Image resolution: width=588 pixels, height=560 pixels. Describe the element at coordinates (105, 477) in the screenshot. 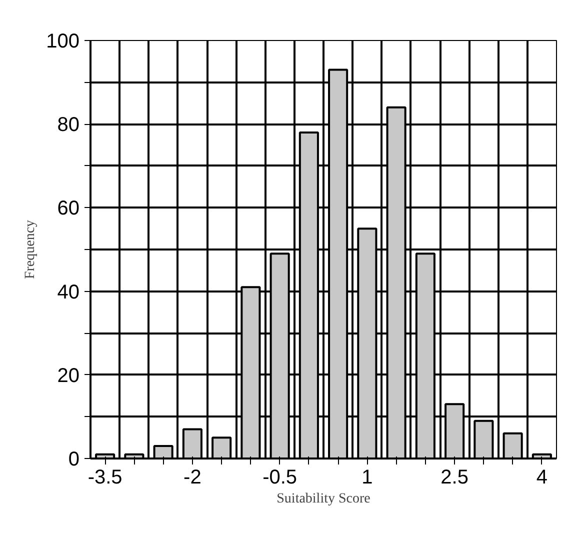

I see `x-tick-label: -3.5` at that location.